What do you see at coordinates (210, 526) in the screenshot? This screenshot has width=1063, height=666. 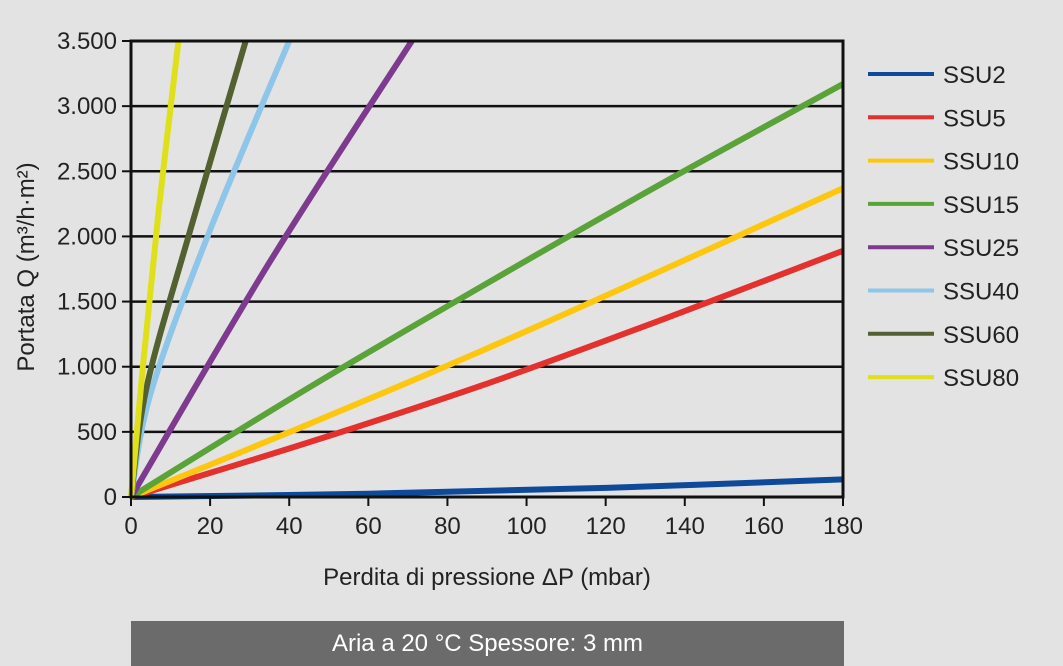 I see `x-tick-label: 20` at bounding box center [210, 526].